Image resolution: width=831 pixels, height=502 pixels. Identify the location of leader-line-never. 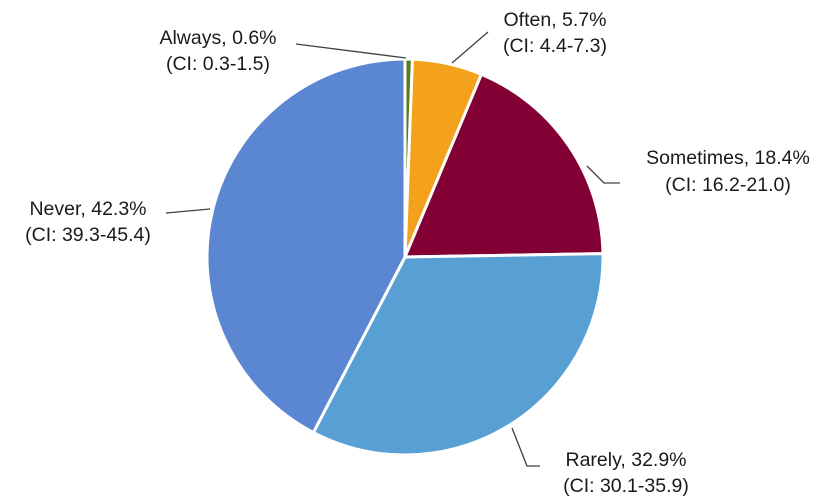
(188, 211).